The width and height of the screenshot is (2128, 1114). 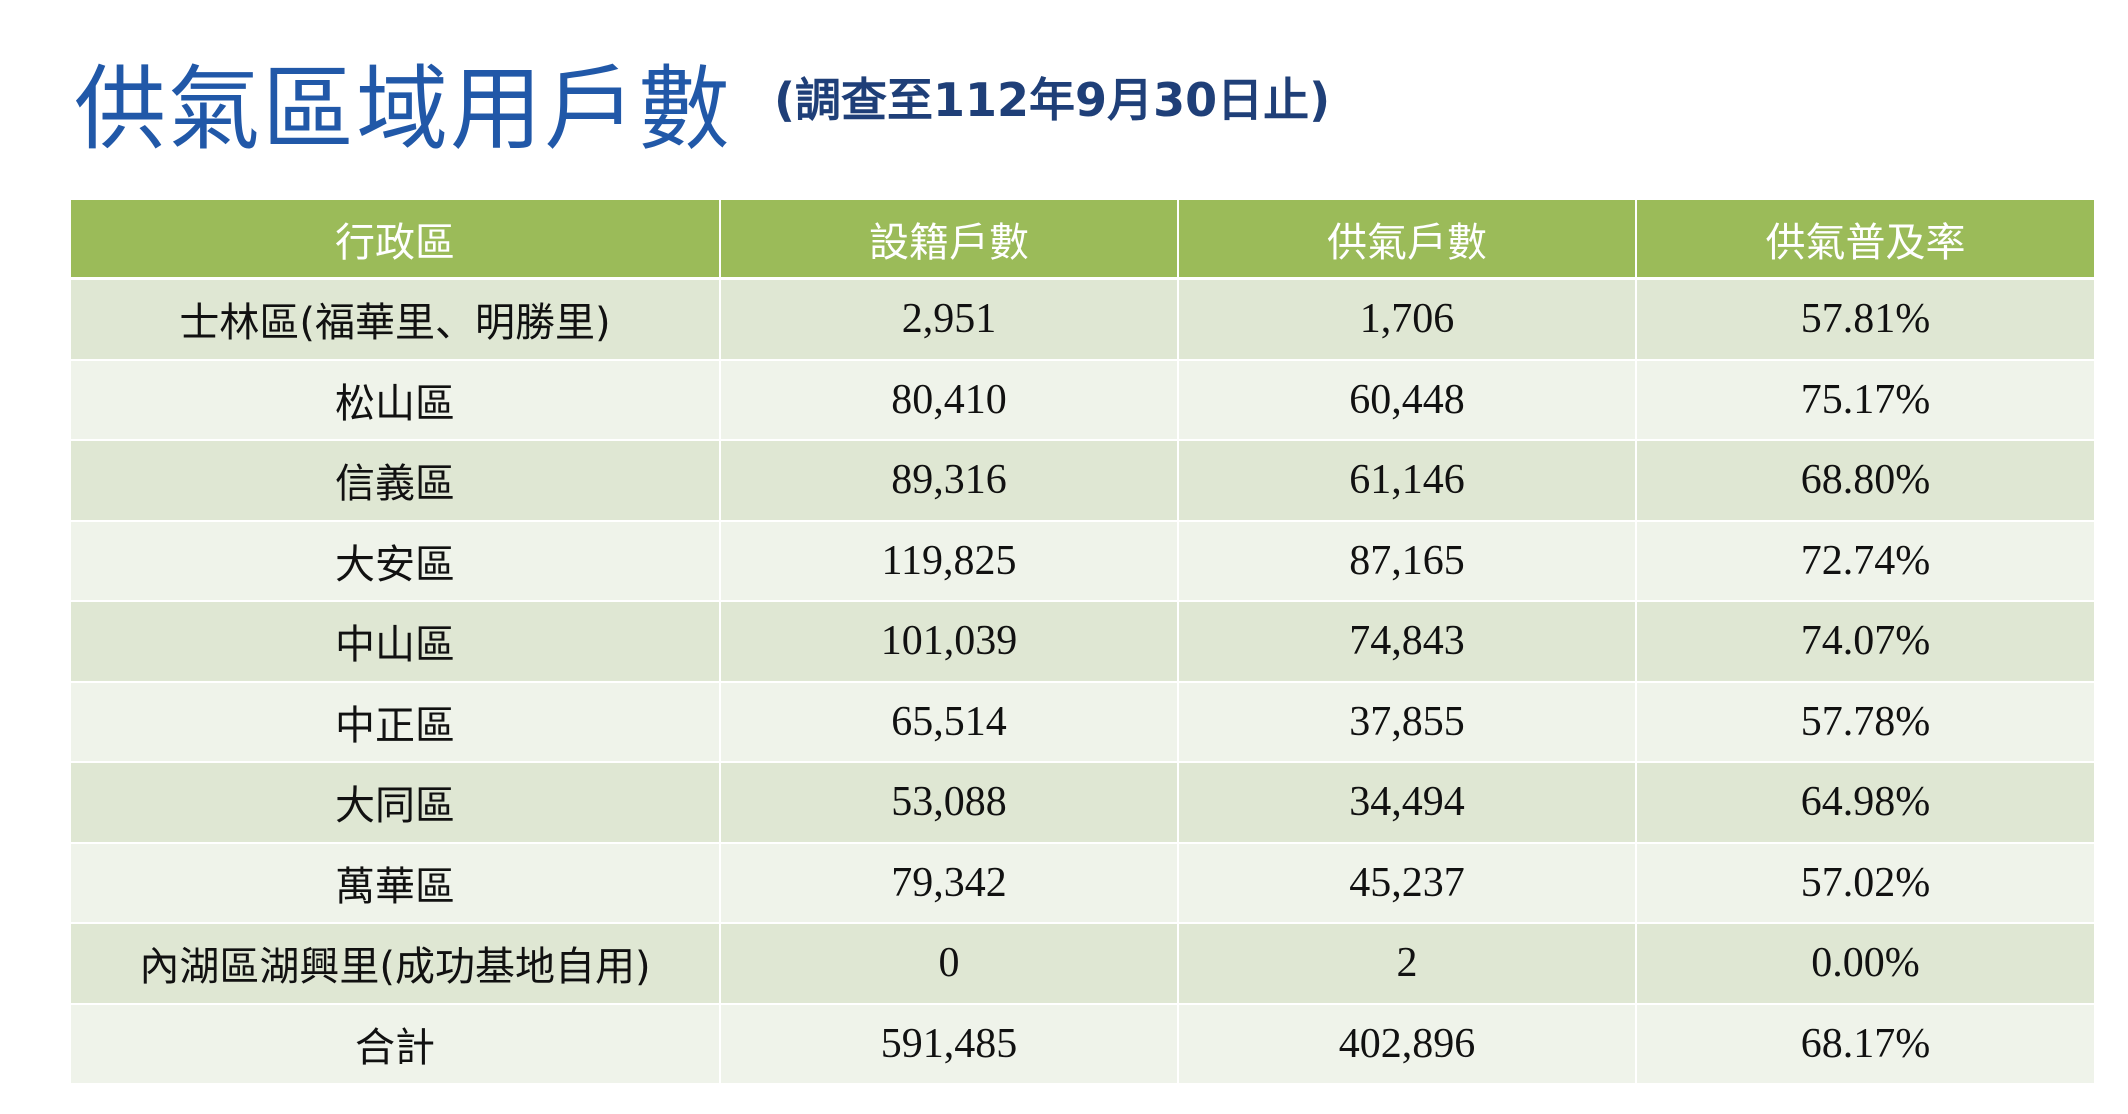 What do you see at coordinates (1865, 803) in the screenshot?
I see `cell-rate: 64.98%` at bounding box center [1865, 803].